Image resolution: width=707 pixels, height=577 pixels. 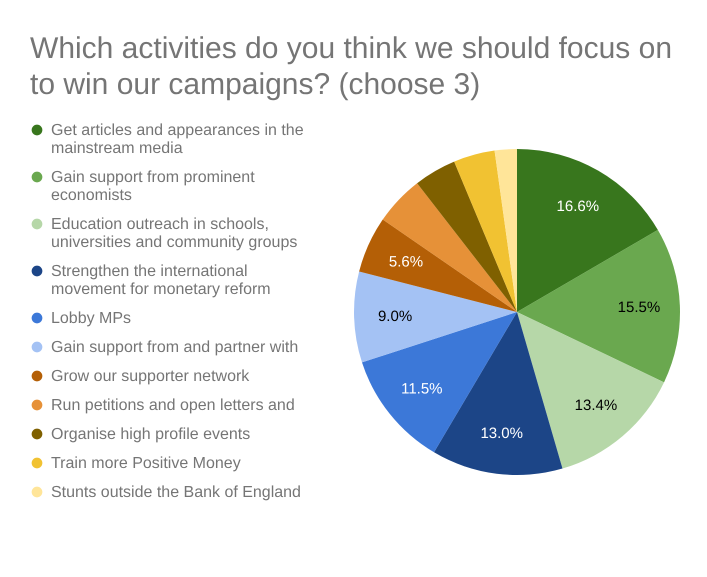 I want to click on legend-label: Train more Positive Money, so click(x=146, y=463).